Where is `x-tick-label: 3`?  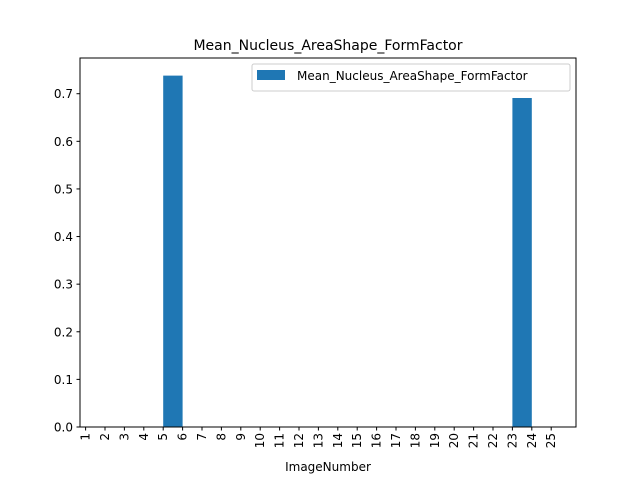 x-tick-label: 3 is located at coordinates (124, 437).